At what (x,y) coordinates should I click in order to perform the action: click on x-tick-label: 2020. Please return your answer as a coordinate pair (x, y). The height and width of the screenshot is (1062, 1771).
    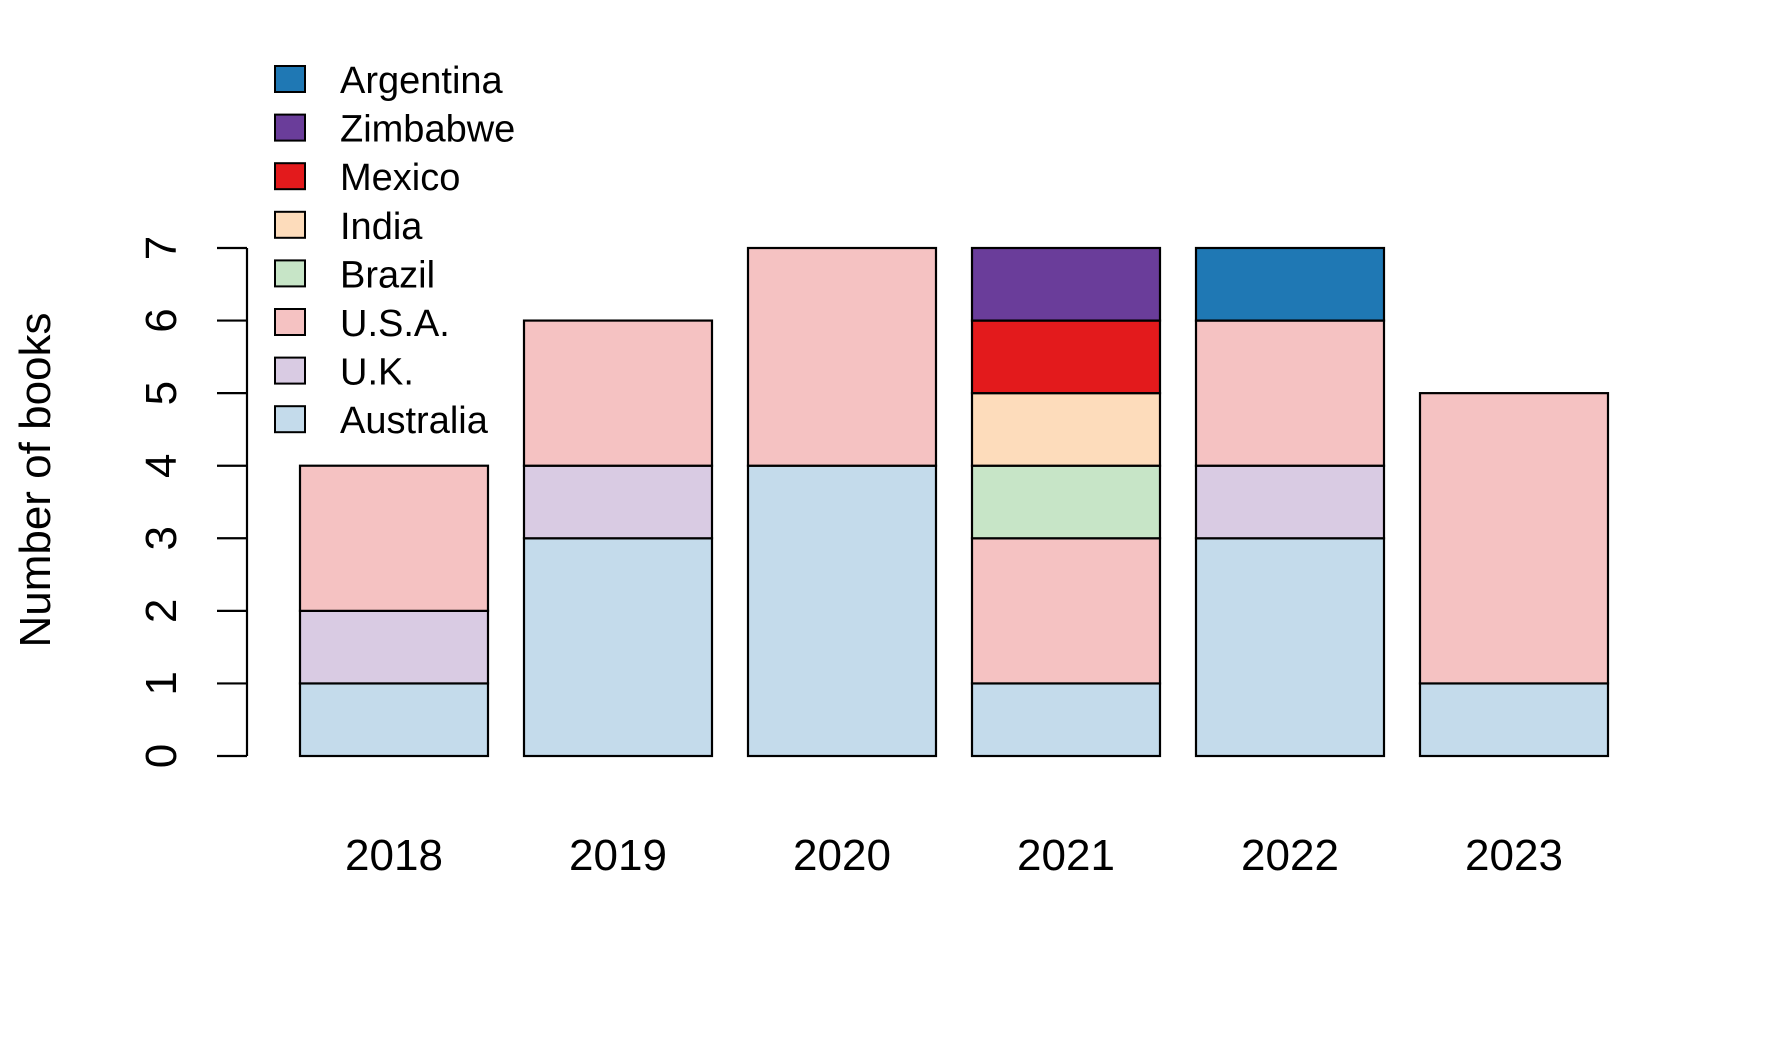
    Looking at the image, I should click on (842, 855).